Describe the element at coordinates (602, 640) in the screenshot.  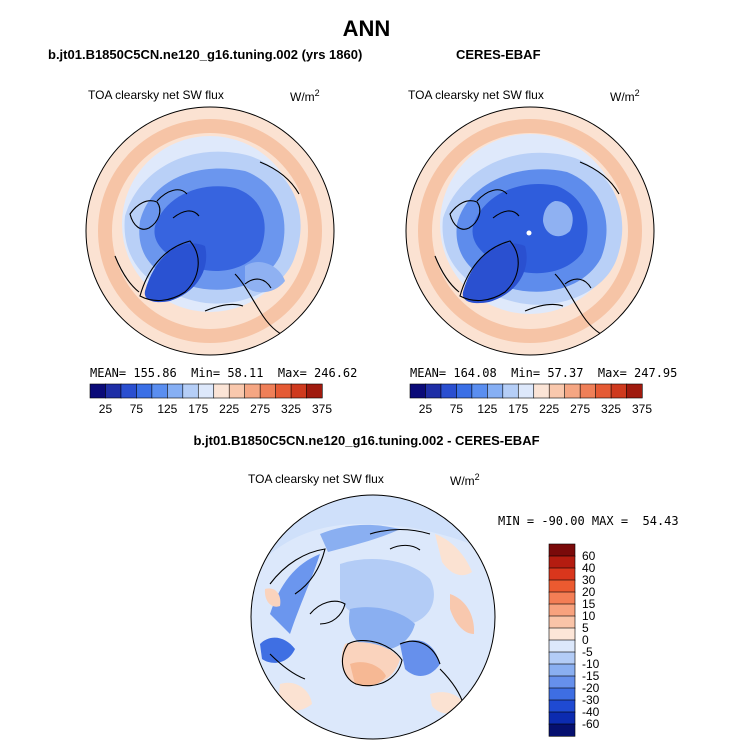
I see `diff-colorbar-tick-labels: 60 40 30 20 15 10 5 0 -5 -10 -15 -20 -30 -40 -60` at that location.